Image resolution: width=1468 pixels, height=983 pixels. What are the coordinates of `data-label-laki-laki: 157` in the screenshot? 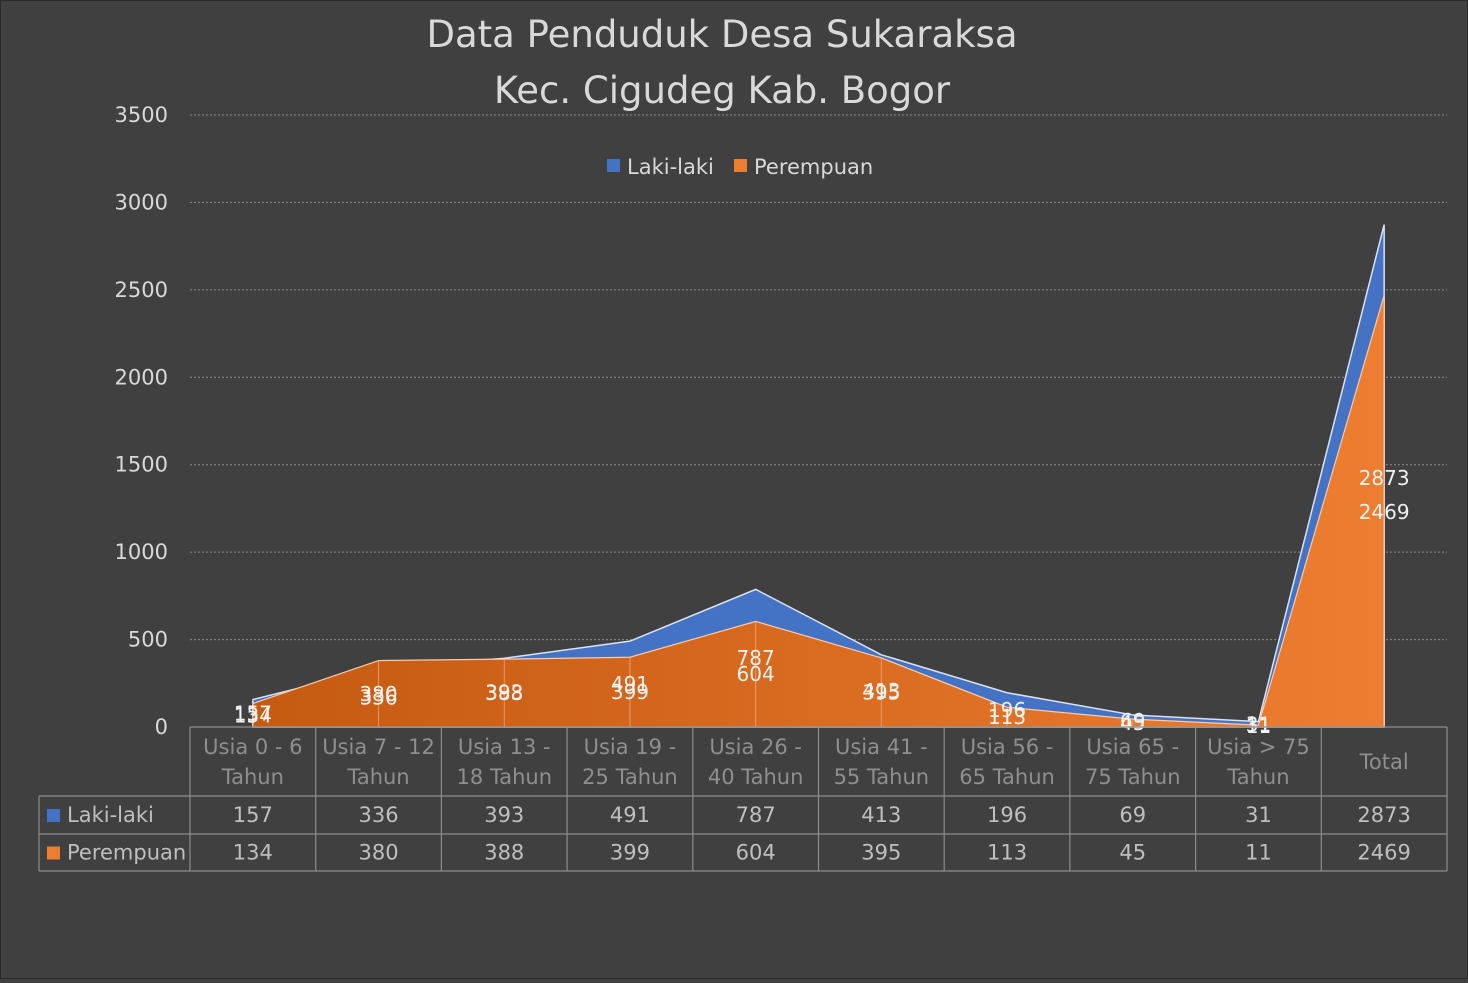 It's located at (253, 713).